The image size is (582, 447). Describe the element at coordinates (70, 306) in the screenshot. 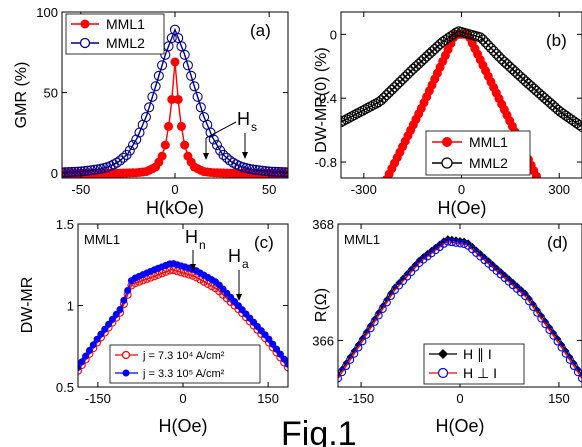

I see `y-tick-label: 1` at that location.